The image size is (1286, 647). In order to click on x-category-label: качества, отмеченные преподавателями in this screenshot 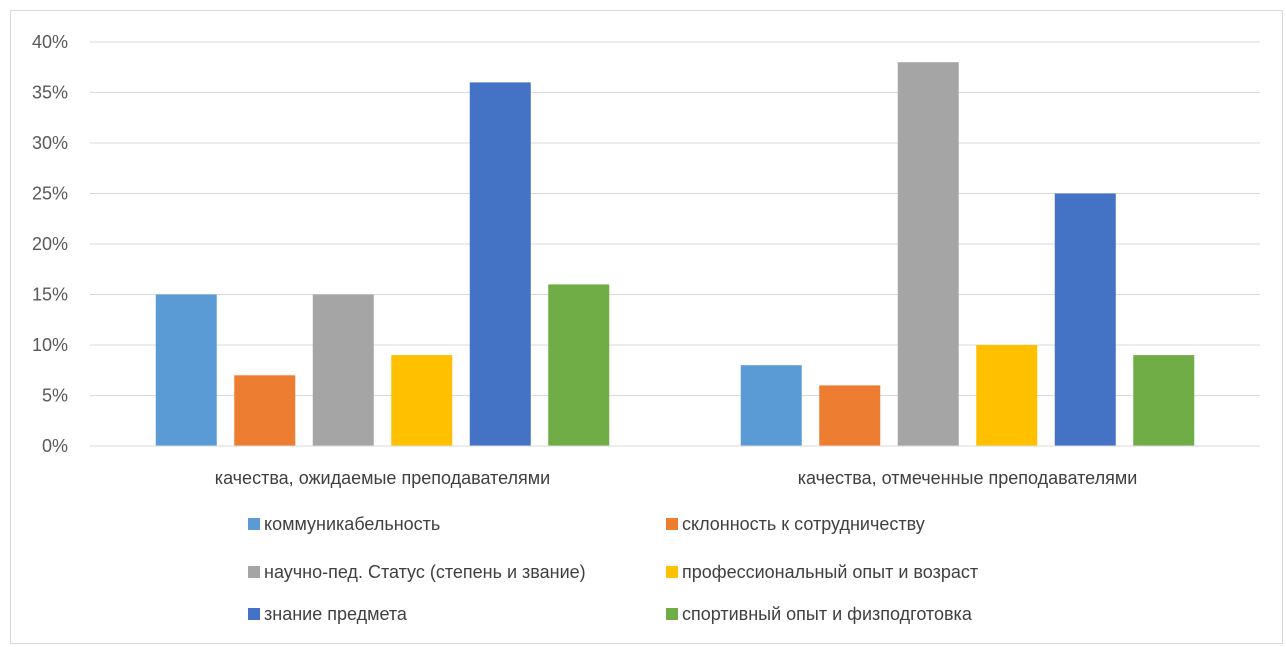, I will do `click(968, 478)`.